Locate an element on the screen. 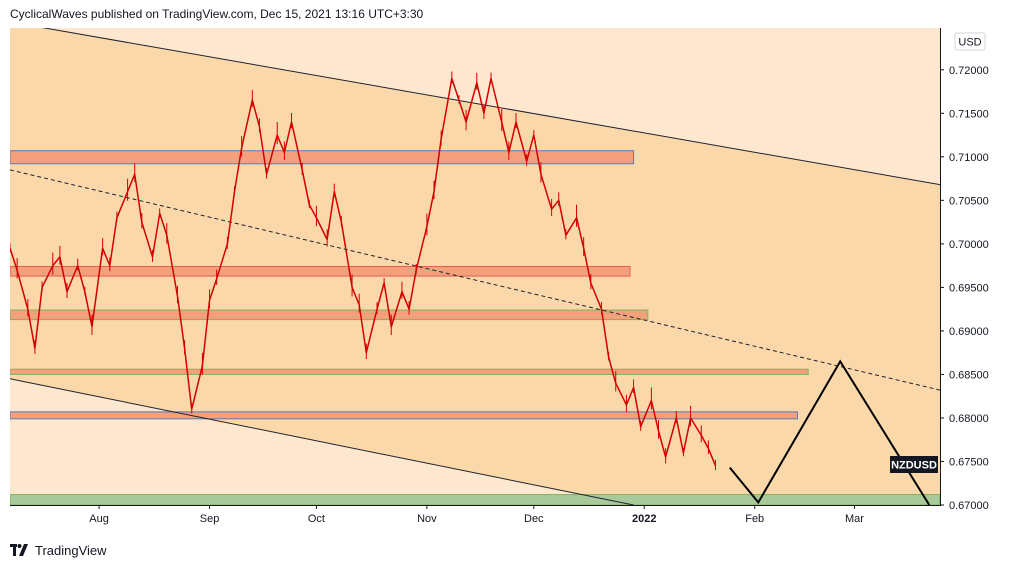 The width and height of the screenshot is (1009, 568). time-tick-label: Aug is located at coordinates (99, 519).